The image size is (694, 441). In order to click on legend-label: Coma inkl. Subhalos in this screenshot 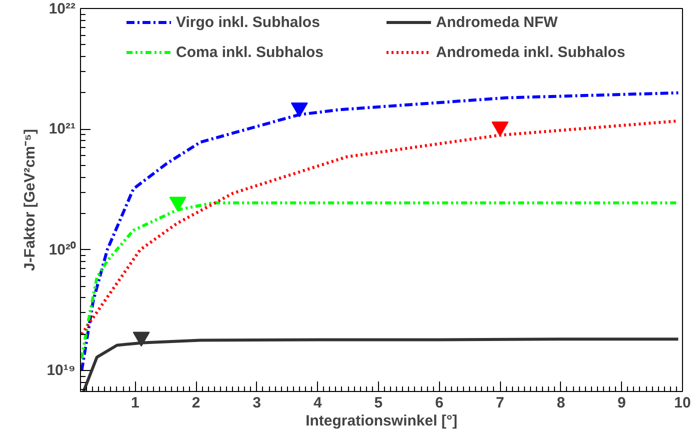, I will do `click(250, 52)`.